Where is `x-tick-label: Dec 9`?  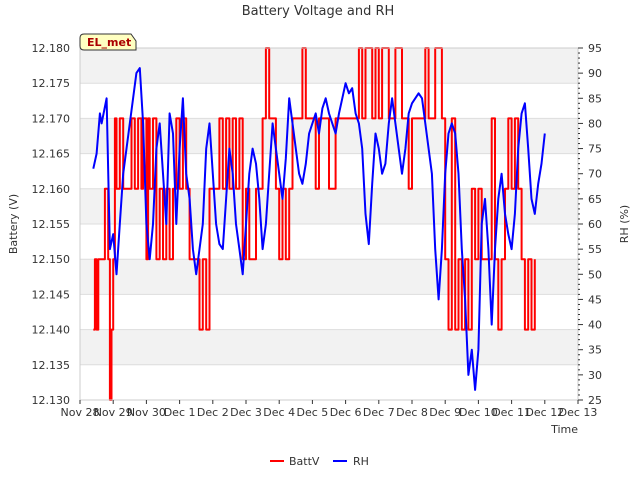
x-tick-label: Dec 9 is located at coordinates (445, 412).